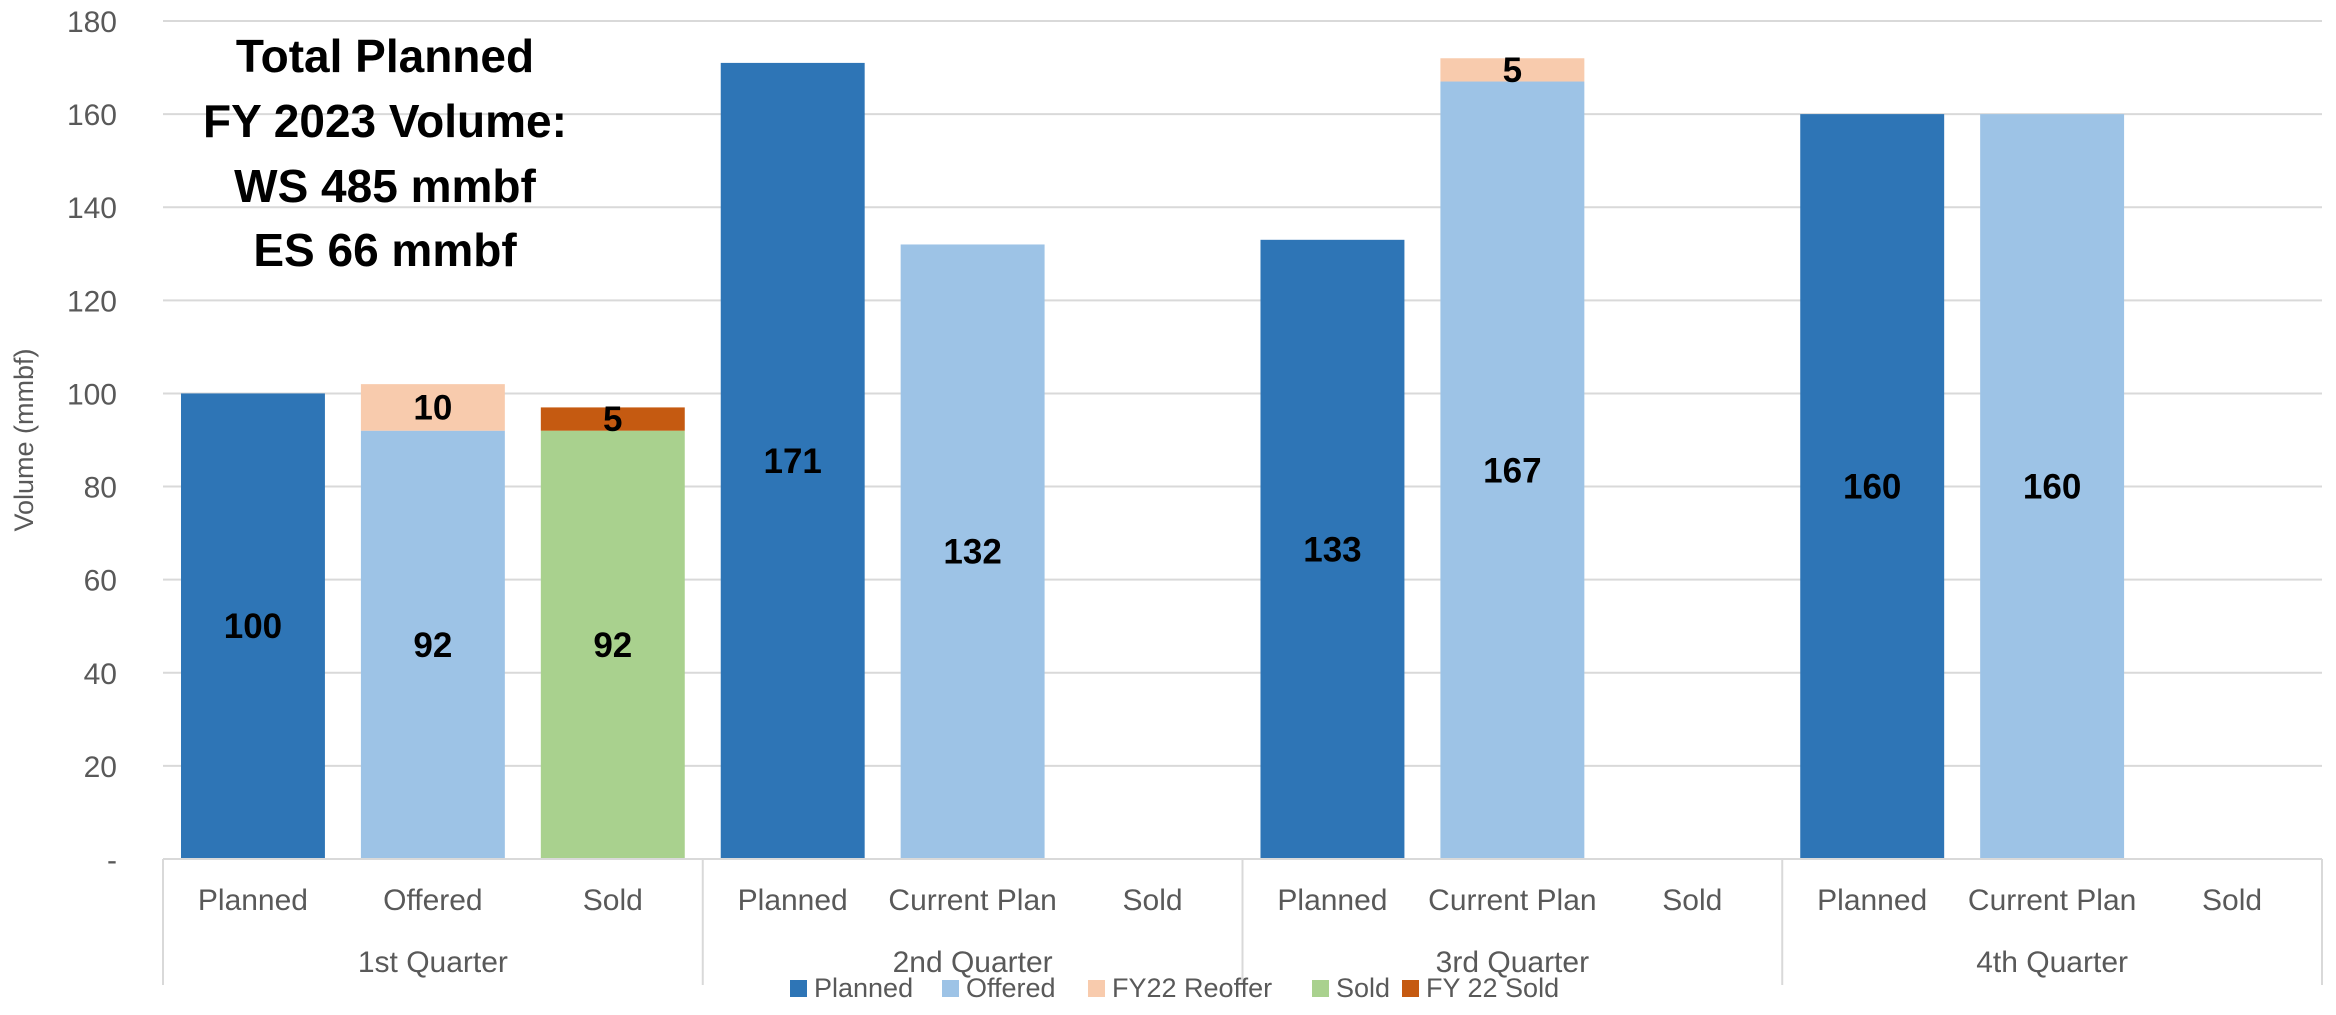 Image resolution: width=2336 pixels, height=1015 pixels. I want to click on group-label: 3rd Quarter, so click(1512, 962).